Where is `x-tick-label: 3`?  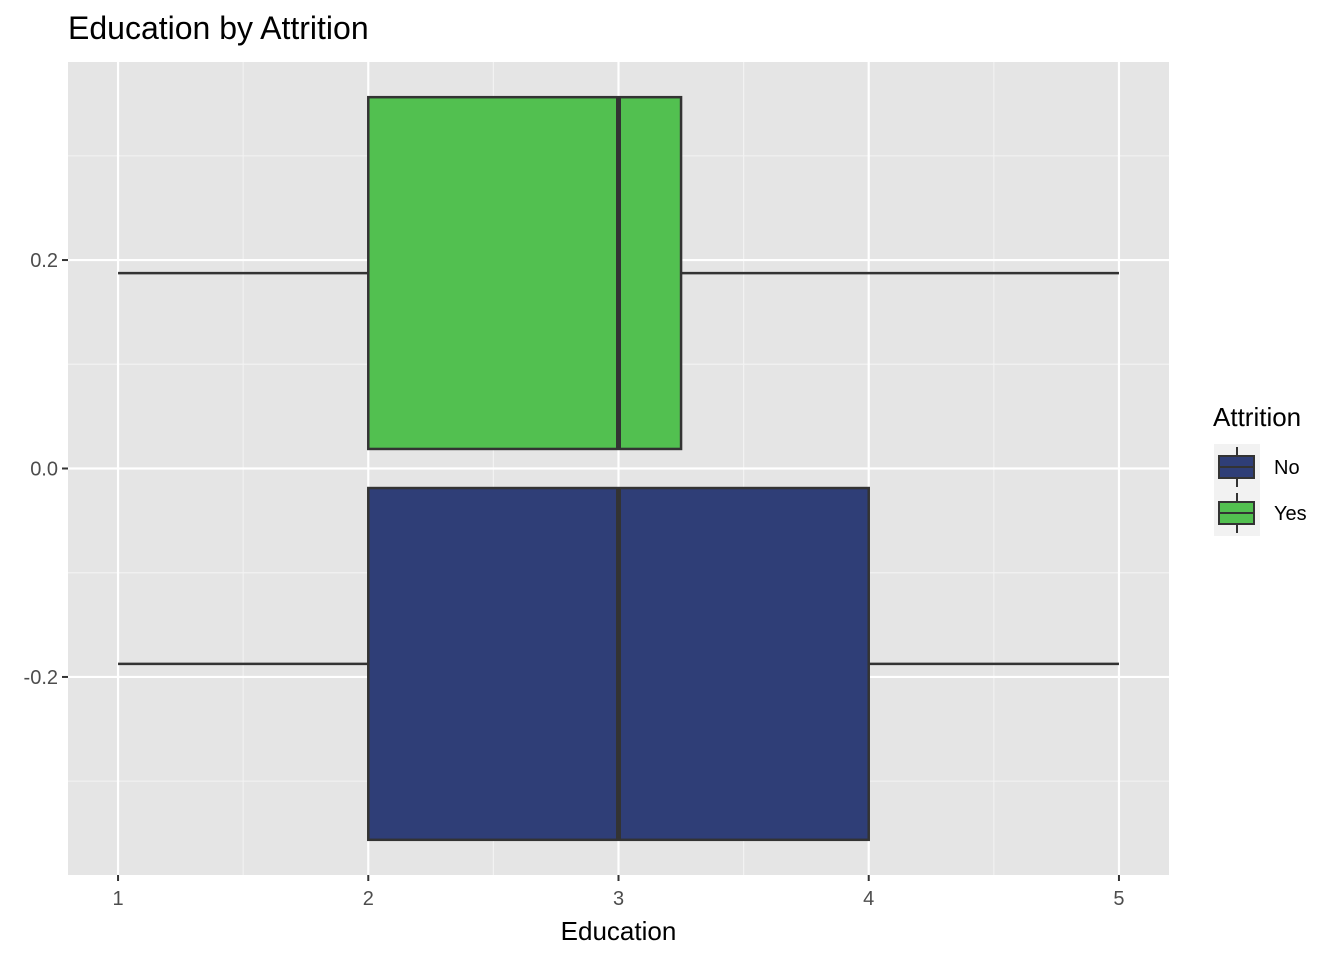 x-tick-label: 3 is located at coordinates (618, 899).